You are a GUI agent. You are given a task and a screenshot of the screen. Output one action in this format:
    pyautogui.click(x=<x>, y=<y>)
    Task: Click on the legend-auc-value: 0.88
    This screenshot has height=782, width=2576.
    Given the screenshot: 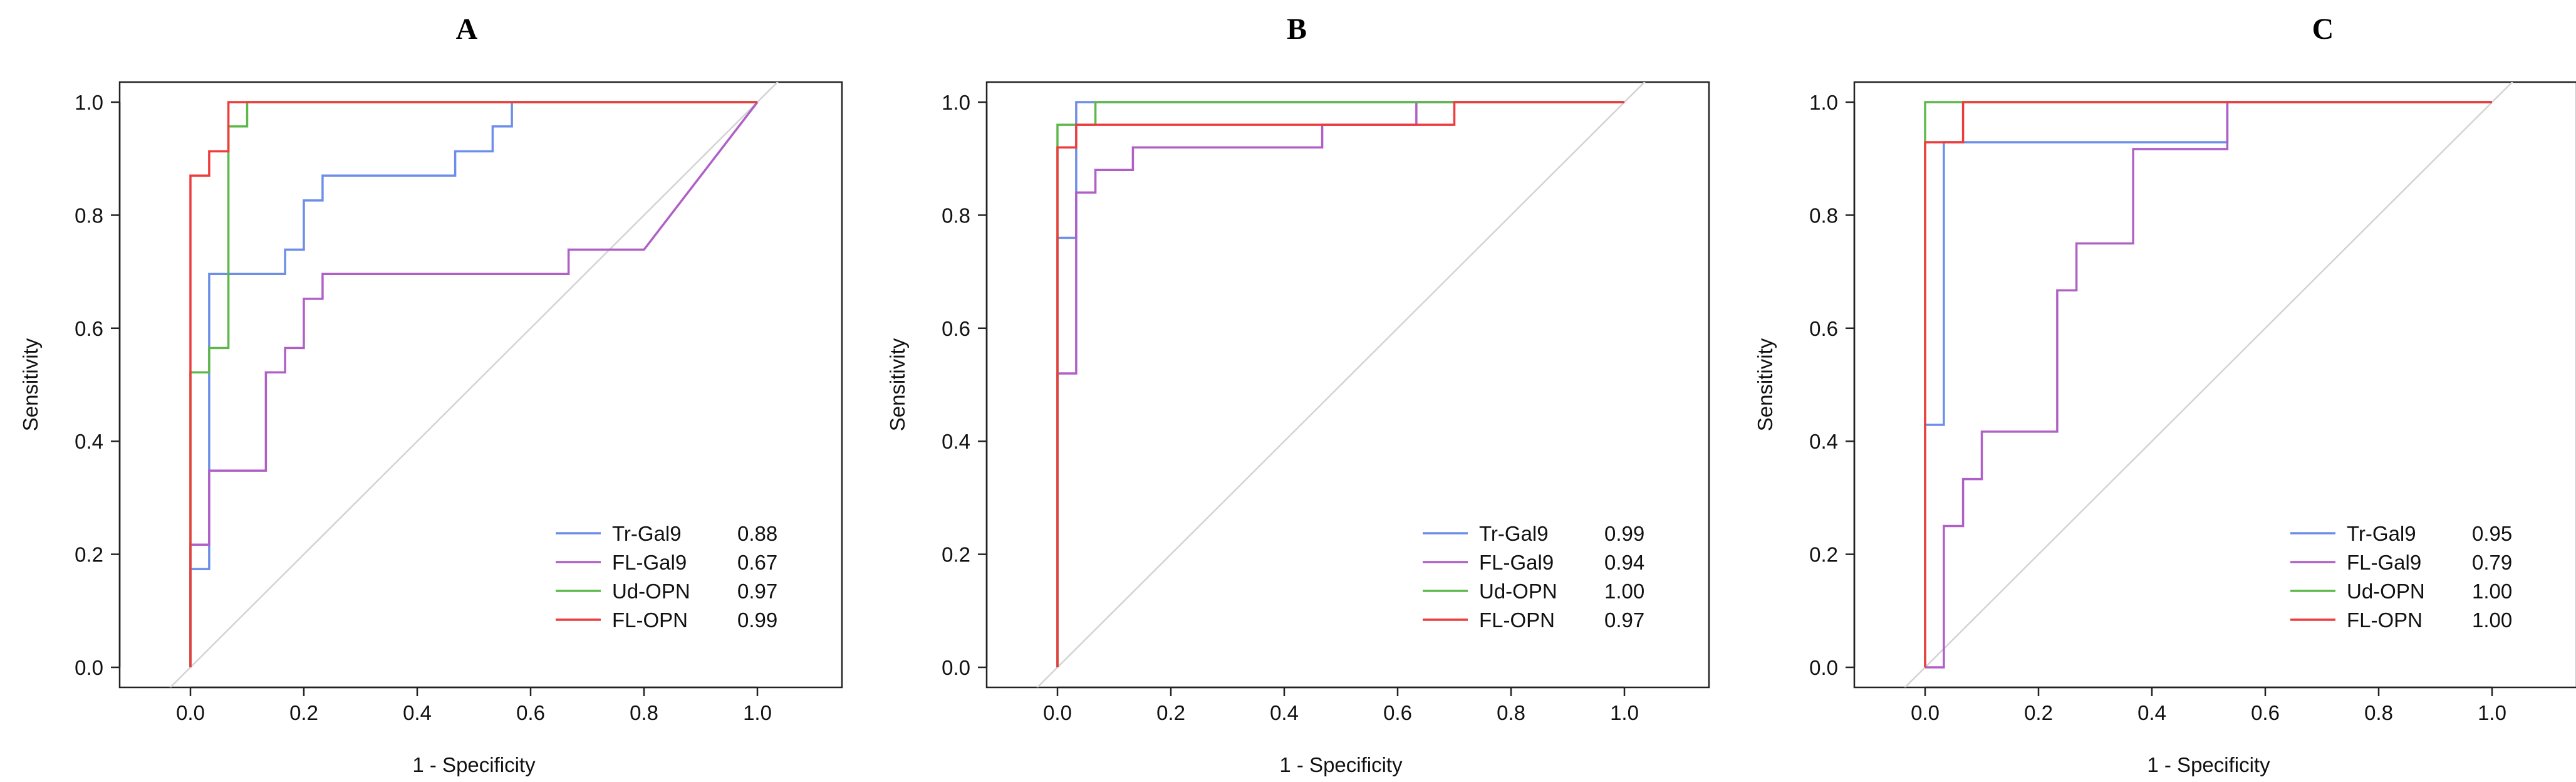 What is the action you would take?
    pyautogui.click(x=757, y=533)
    